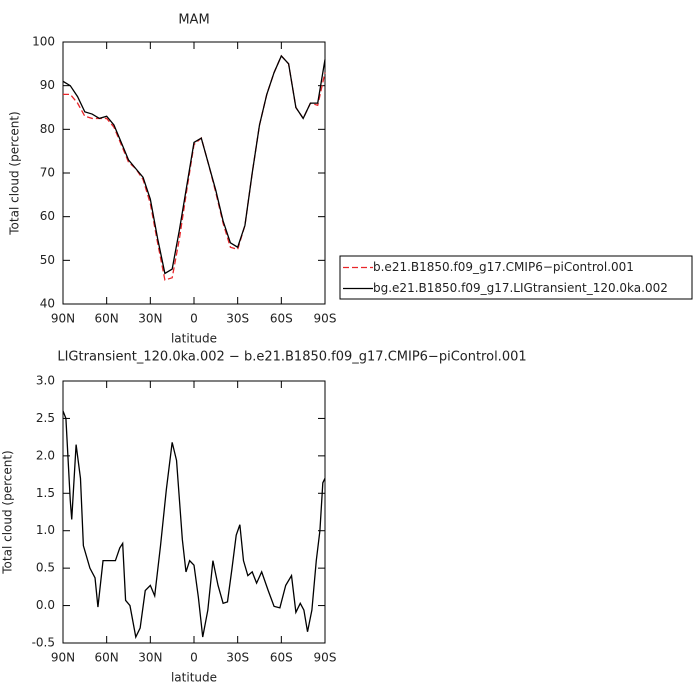  Describe the element at coordinates (45, 493) in the screenshot. I see `y-tick-label: 1.5` at that location.